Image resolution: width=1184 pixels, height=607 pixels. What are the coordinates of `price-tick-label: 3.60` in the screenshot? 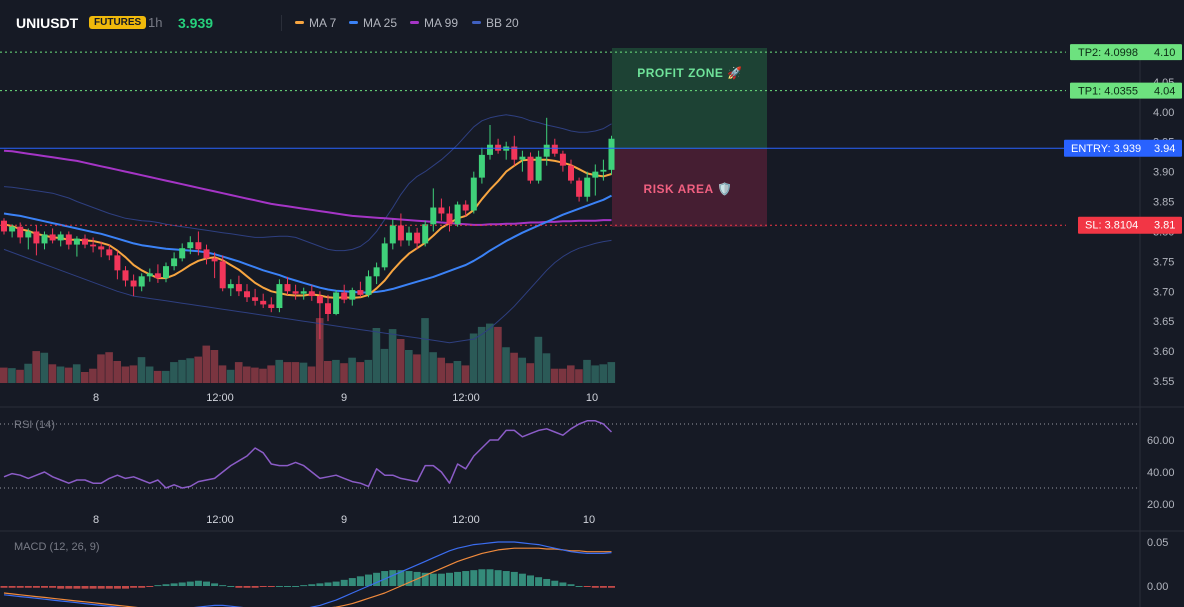 It's located at (1163, 352).